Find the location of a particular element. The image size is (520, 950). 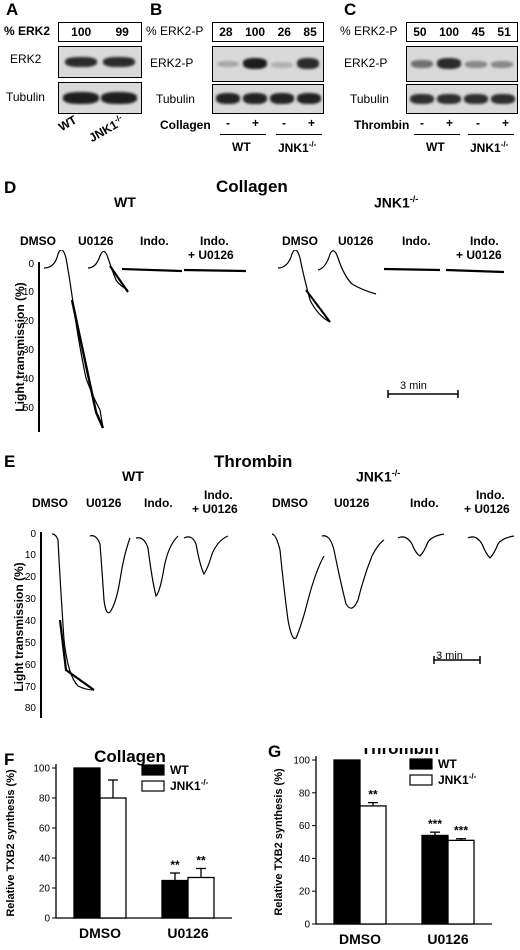

panel-c-label: C is located at coordinates (350, 9).